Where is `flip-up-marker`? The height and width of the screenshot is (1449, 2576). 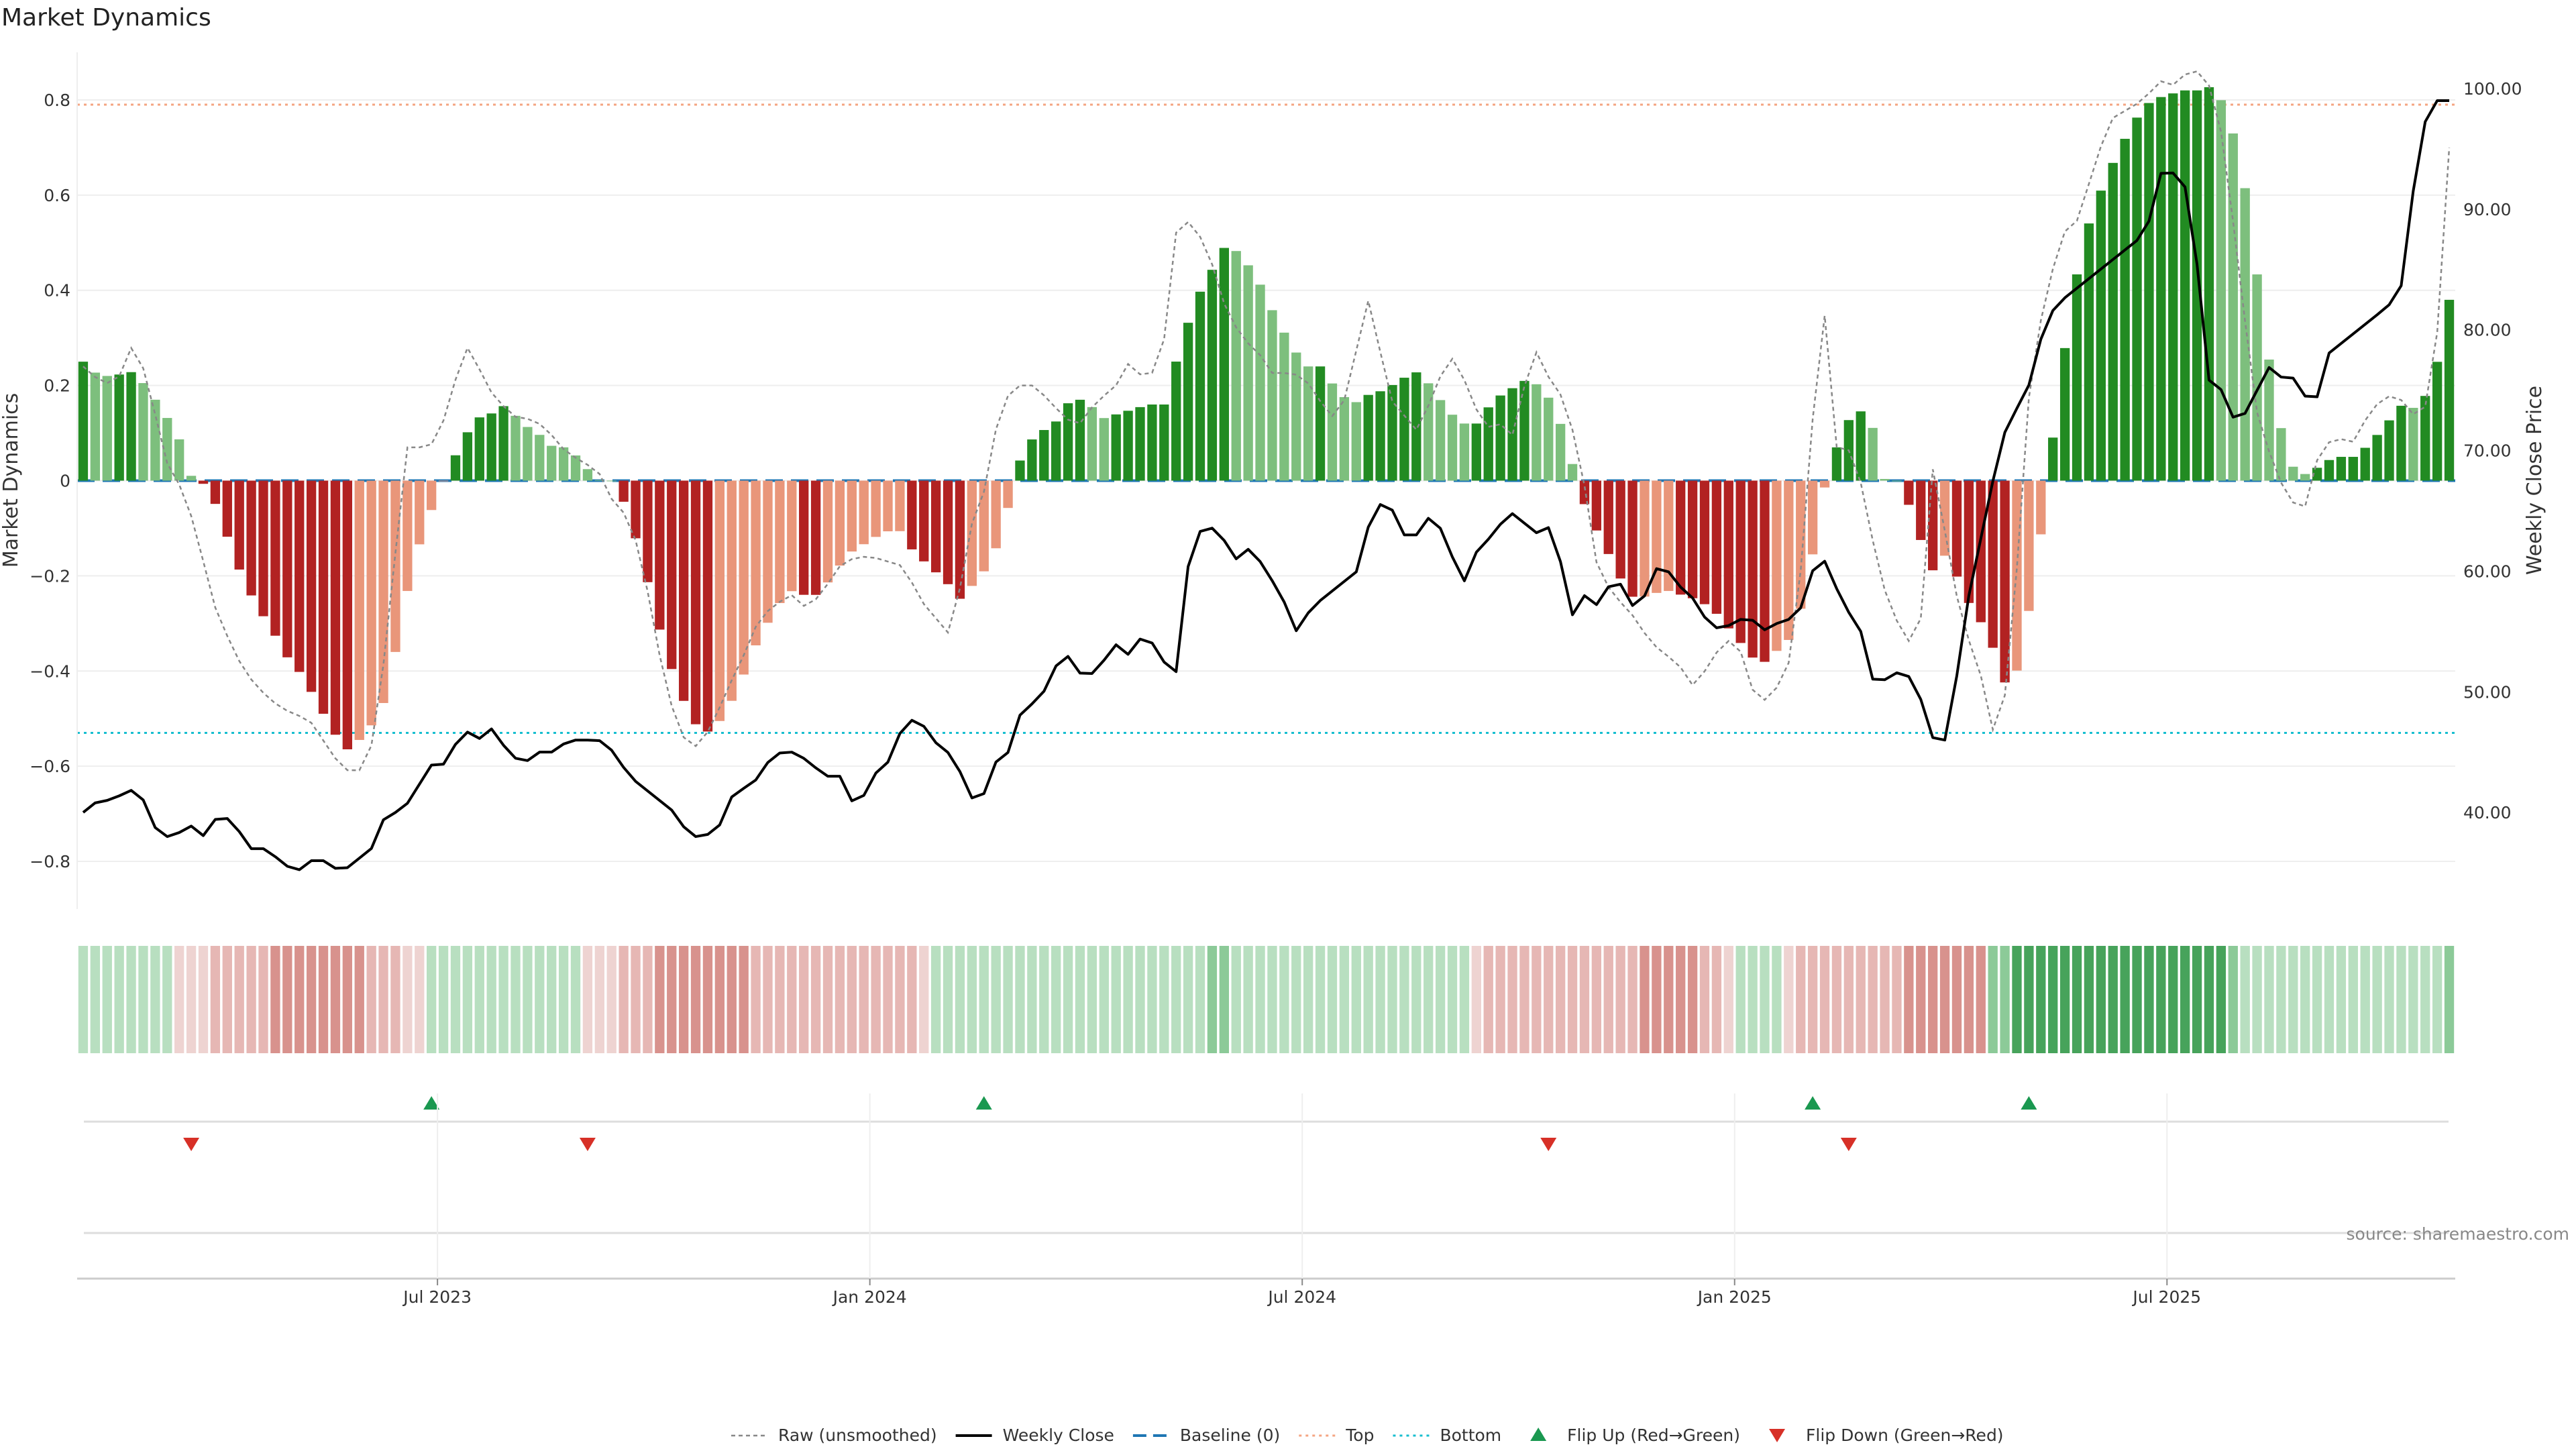
flip-up-marker is located at coordinates (2029, 1103).